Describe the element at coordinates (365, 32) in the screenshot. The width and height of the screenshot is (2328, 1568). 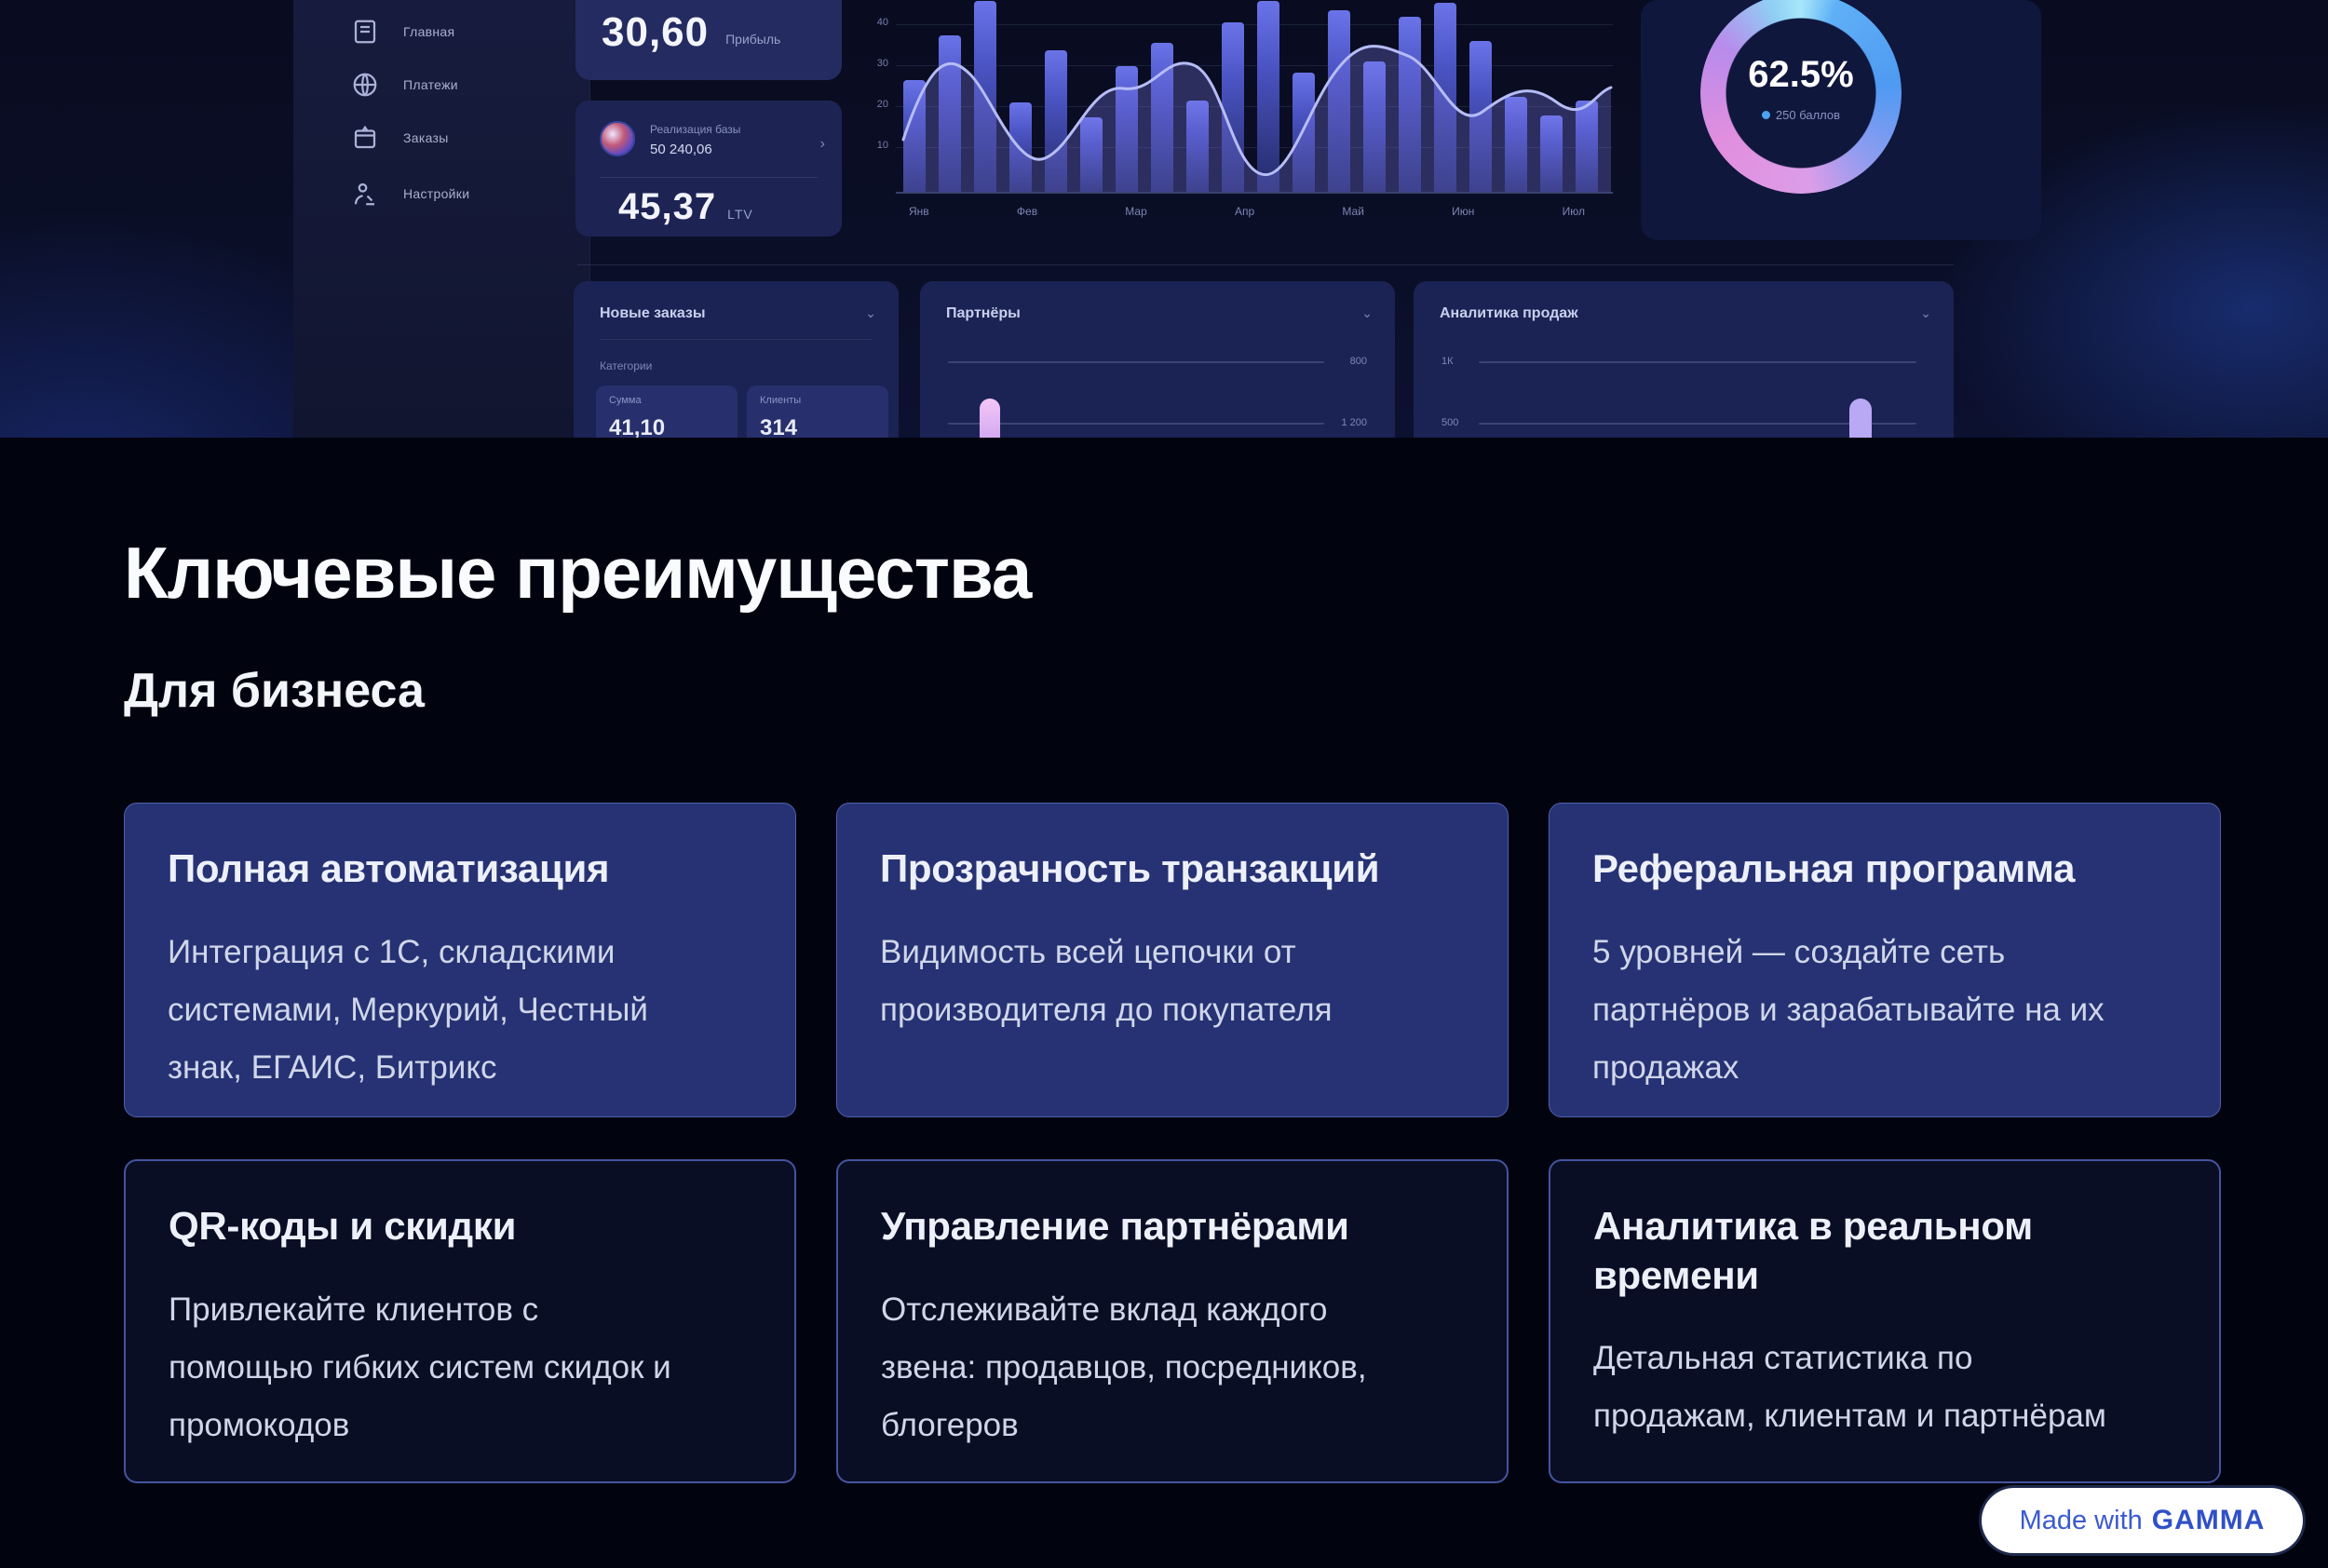
I see `document-icon` at that location.